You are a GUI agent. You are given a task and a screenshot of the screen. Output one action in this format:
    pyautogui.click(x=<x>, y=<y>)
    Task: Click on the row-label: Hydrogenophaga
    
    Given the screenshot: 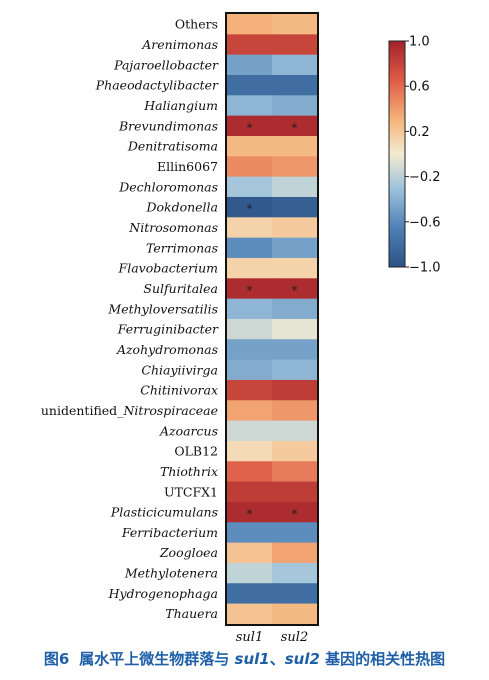 What is the action you would take?
    pyautogui.click(x=163, y=593)
    